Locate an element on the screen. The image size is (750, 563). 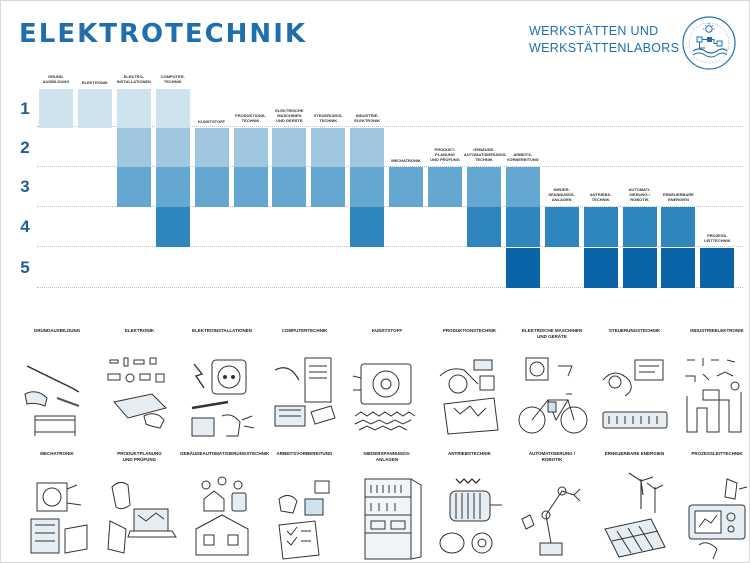
computer-icon is located at coordinates (305, 392).